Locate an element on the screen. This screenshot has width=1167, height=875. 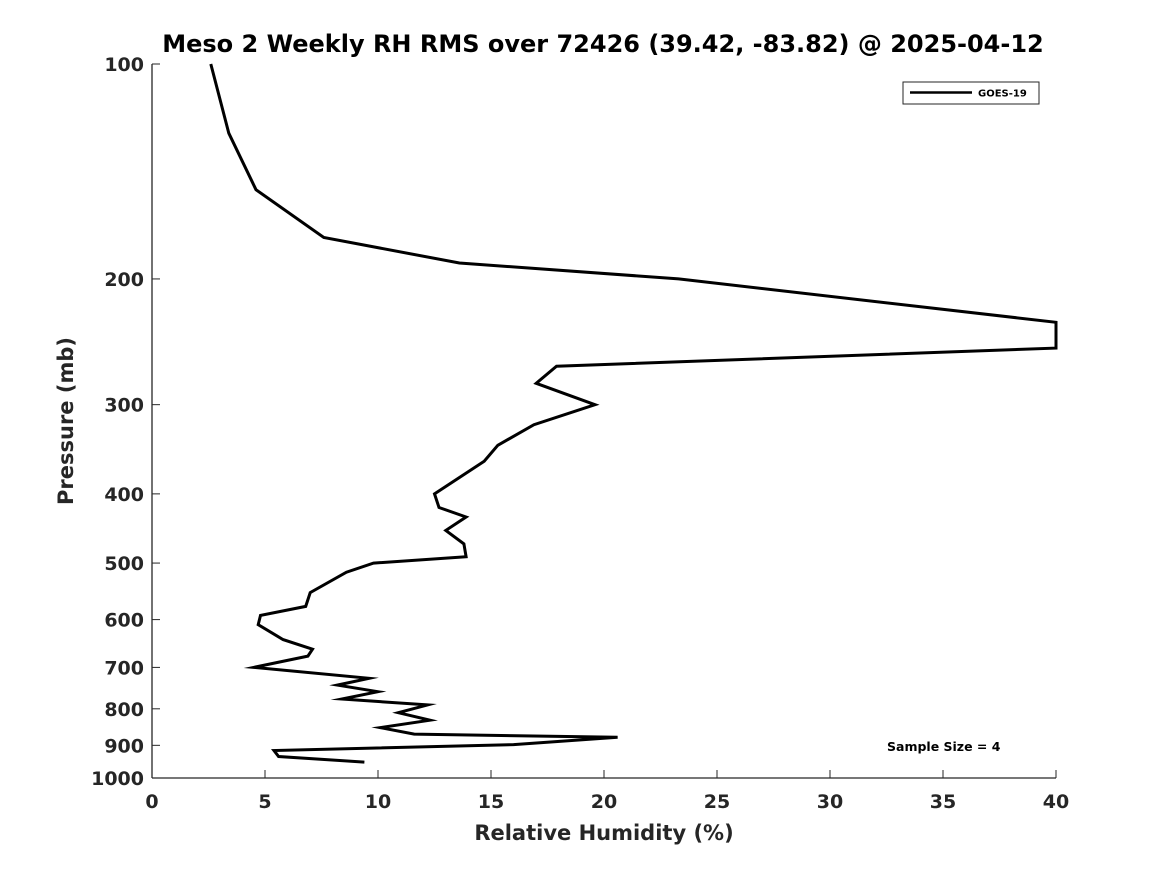
y-tick-label: 400 is located at coordinates (124, 495).